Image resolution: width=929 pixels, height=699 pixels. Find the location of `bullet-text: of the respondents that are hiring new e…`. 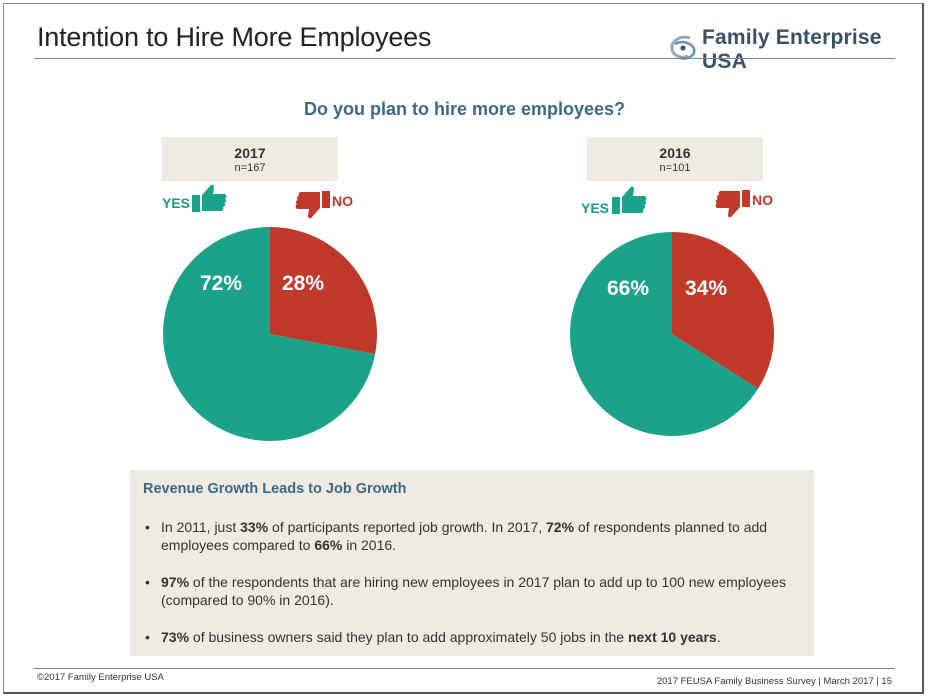

bullet-text: of the respondents that are hiring new e… is located at coordinates (473, 591).